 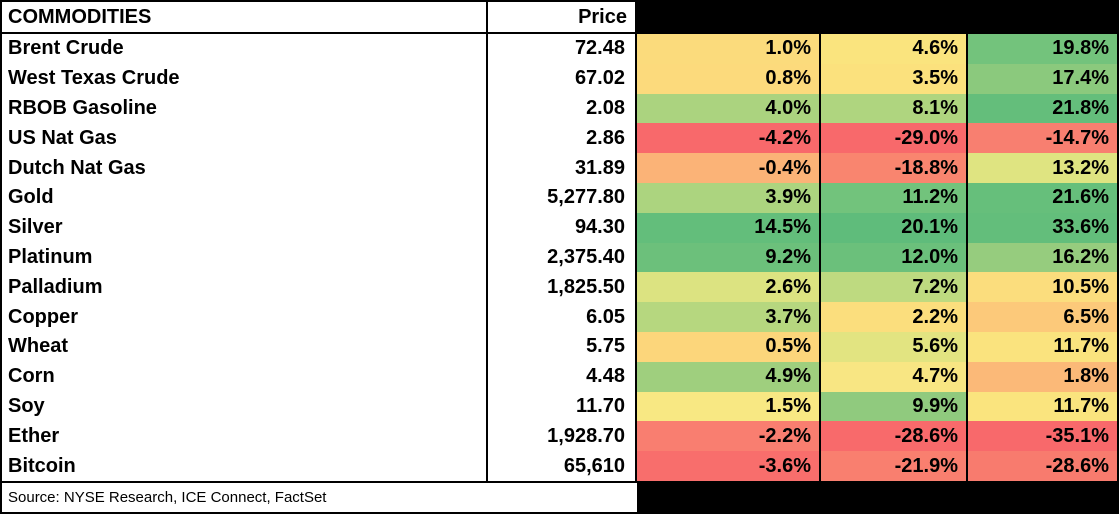 What do you see at coordinates (729, 466) in the screenshot?
I see `change-cell: -3.6%` at bounding box center [729, 466].